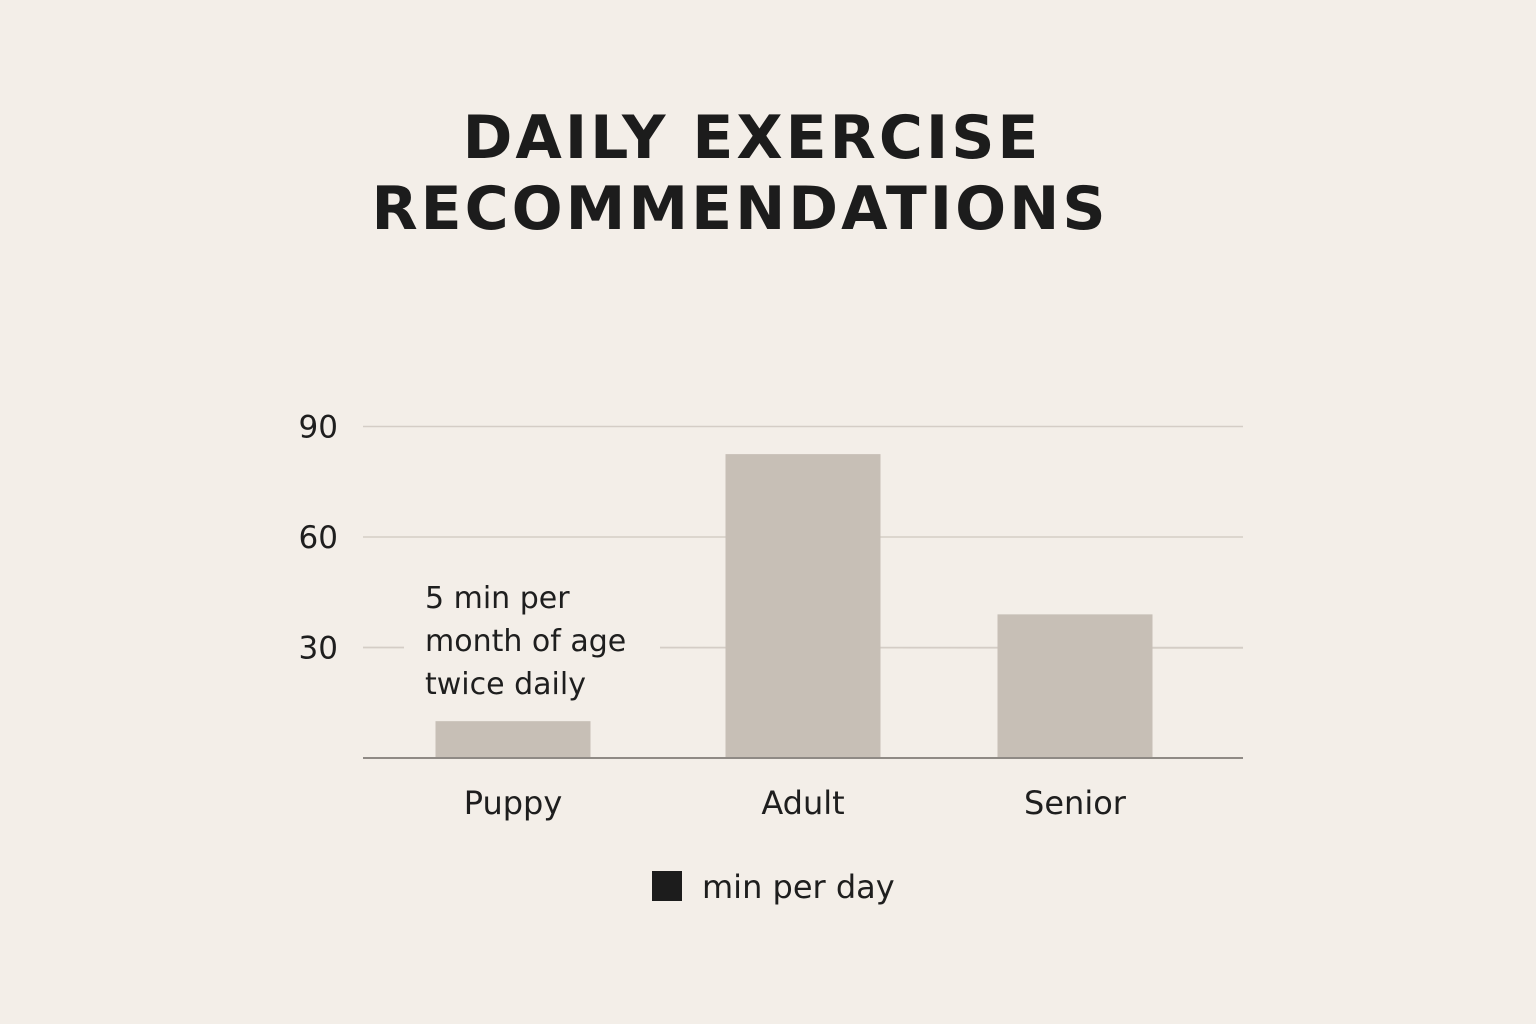 This screenshot has height=1024, width=1536. I want to click on puppy-annotation: 5 min per month of age twice daily, so click(532, 639).